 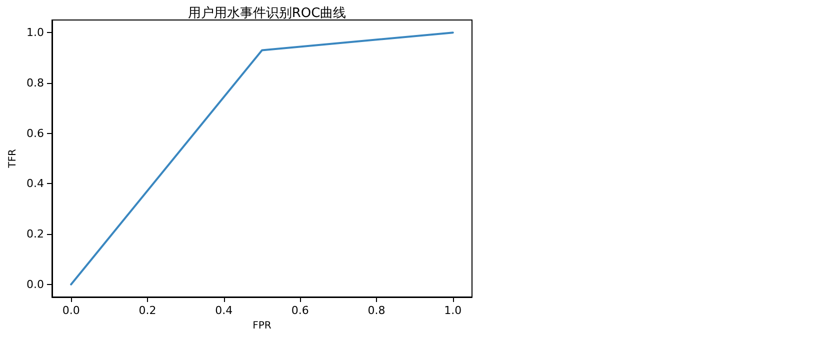 I want to click on x-axis-title: FPR, so click(x=262, y=326).